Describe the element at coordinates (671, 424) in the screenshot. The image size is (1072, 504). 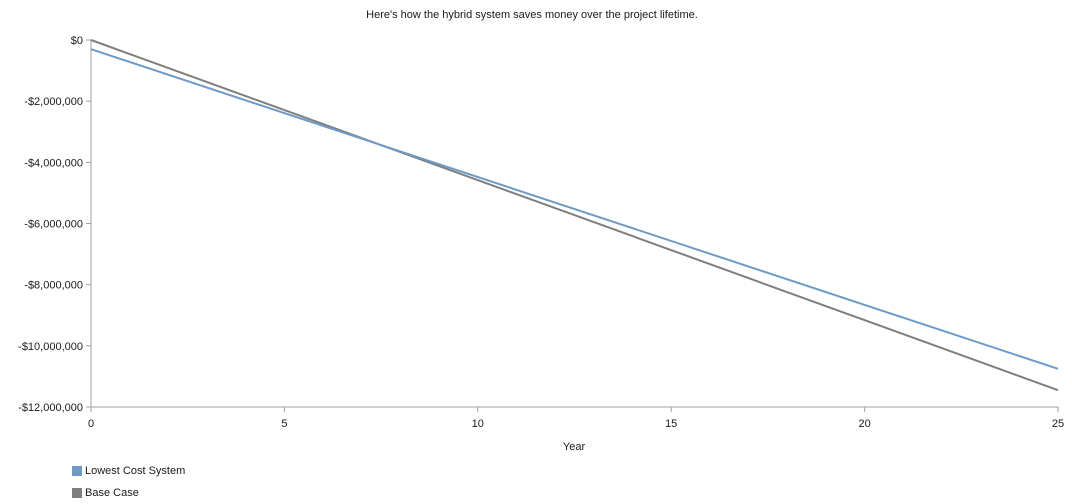
I see `x-tick-label: 15` at that location.